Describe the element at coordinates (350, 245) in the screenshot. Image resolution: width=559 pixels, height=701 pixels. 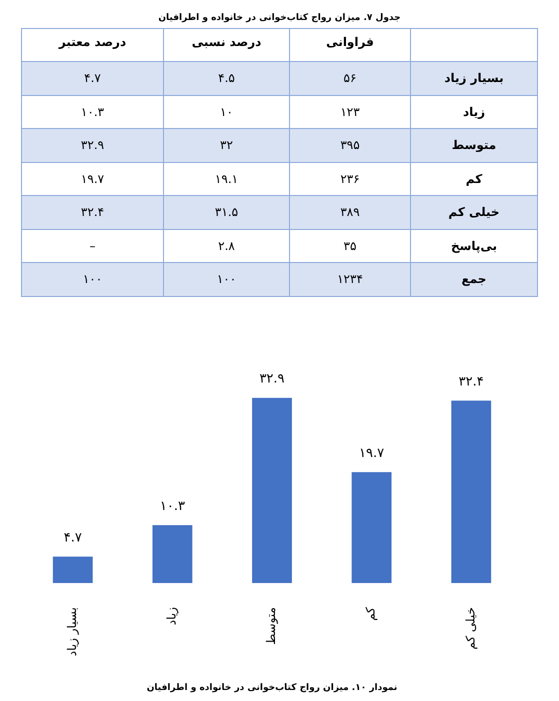
I see `data-label: ۳۵` at that location.